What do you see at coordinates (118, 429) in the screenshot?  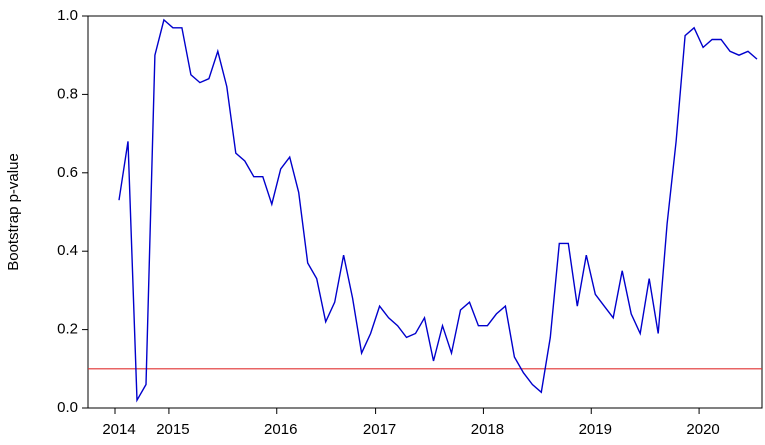 I see `x-tick-label: 2014` at bounding box center [118, 429].